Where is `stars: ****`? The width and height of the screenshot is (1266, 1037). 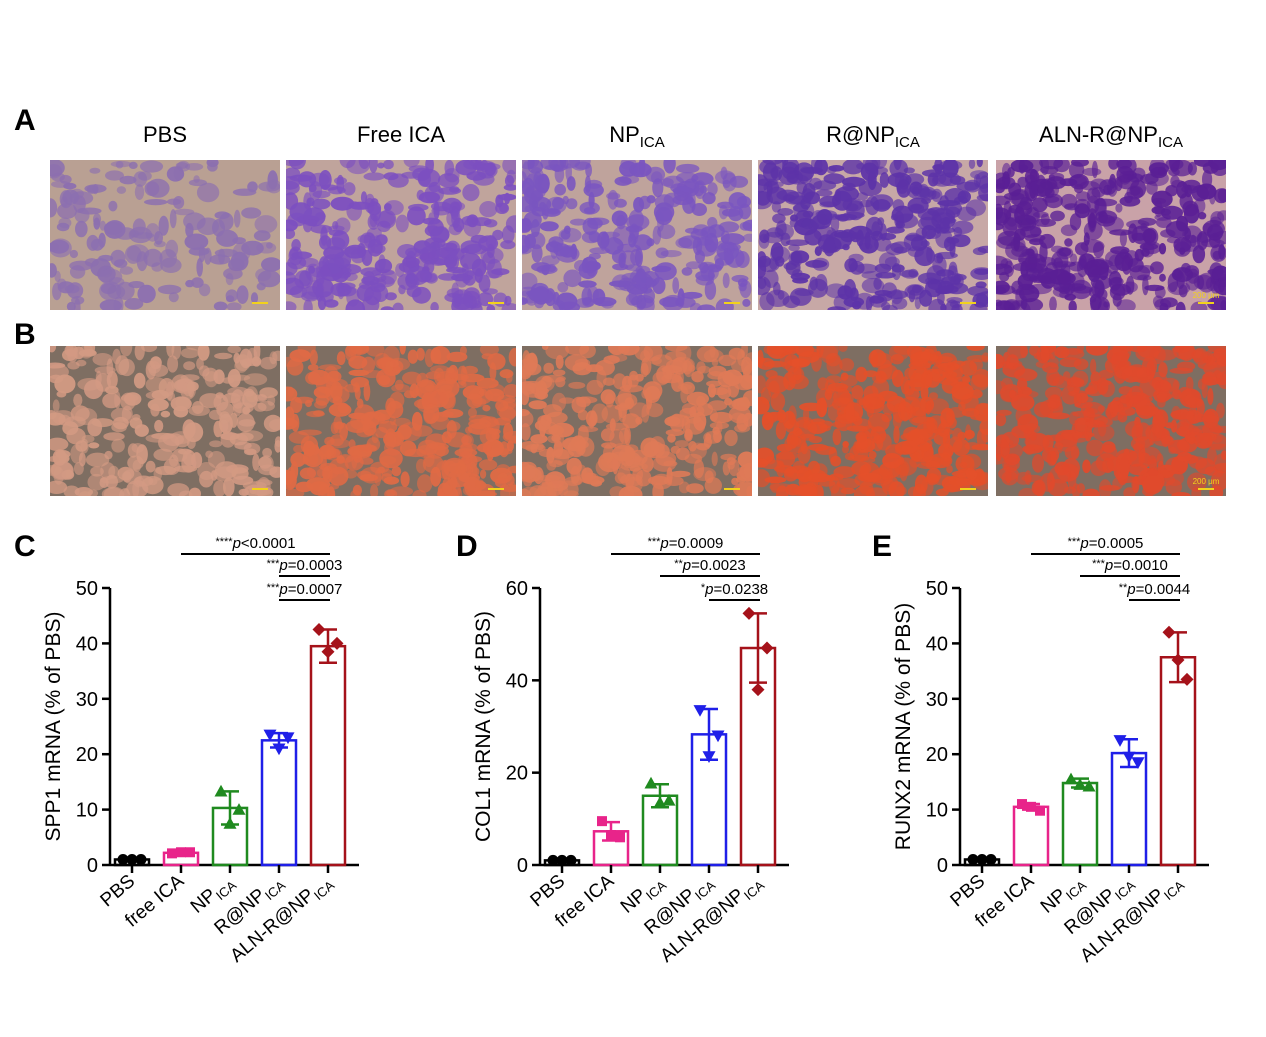 stars: **** is located at coordinates (224, 542).